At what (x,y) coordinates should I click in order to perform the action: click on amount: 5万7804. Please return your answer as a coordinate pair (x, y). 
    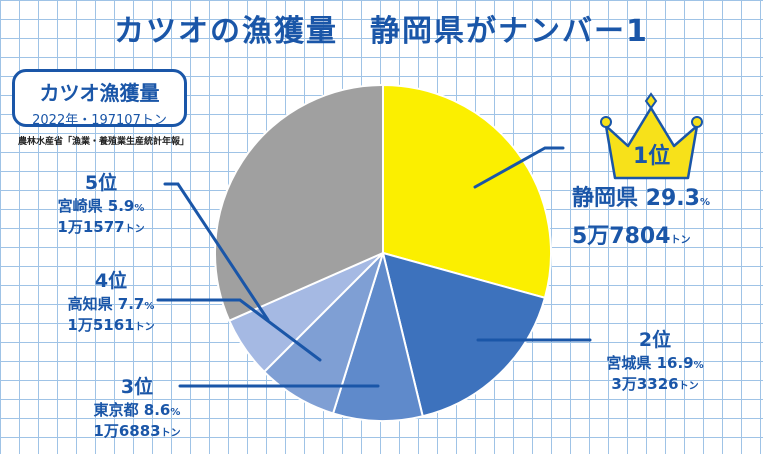
    Looking at the image, I should click on (621, 236).